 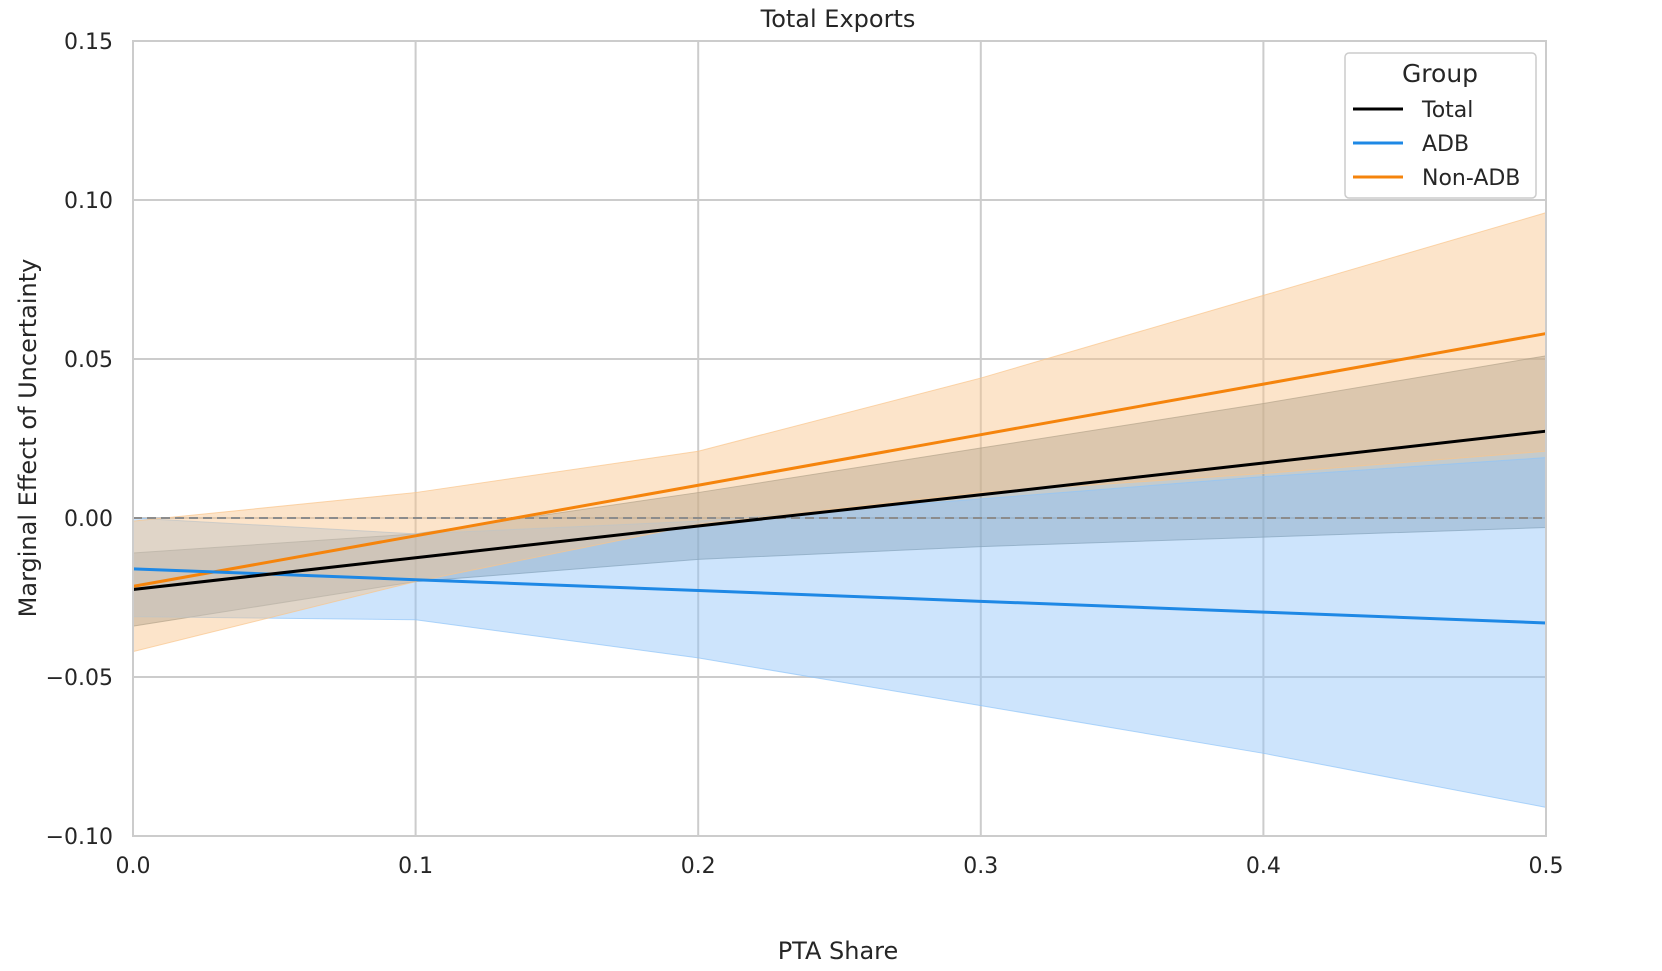 I want to click on x-axis-title: PTA Share, so click(x=838, y=951).